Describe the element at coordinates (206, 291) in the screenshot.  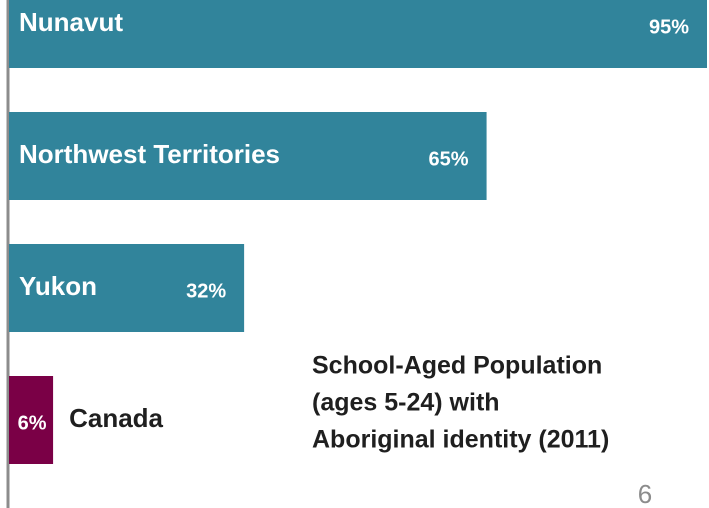
I see `value-label: 32%` at that location.